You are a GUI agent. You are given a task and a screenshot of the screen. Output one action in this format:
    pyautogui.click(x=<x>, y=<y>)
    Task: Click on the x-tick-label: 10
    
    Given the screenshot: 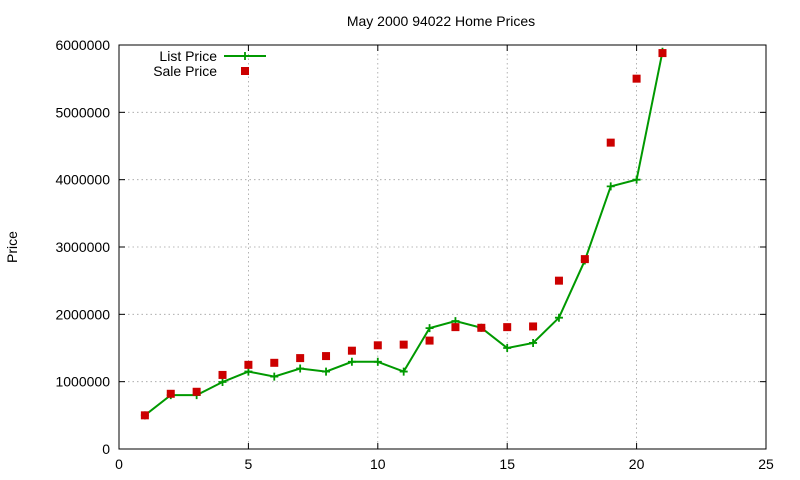 What is the action you would take?
    pyautogui.click(x=378, y=464)
    